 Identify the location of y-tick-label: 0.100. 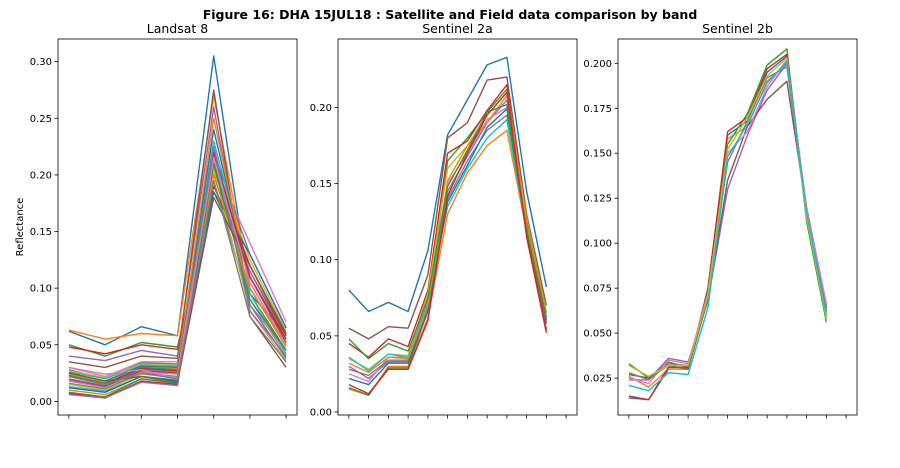
(597, 244).